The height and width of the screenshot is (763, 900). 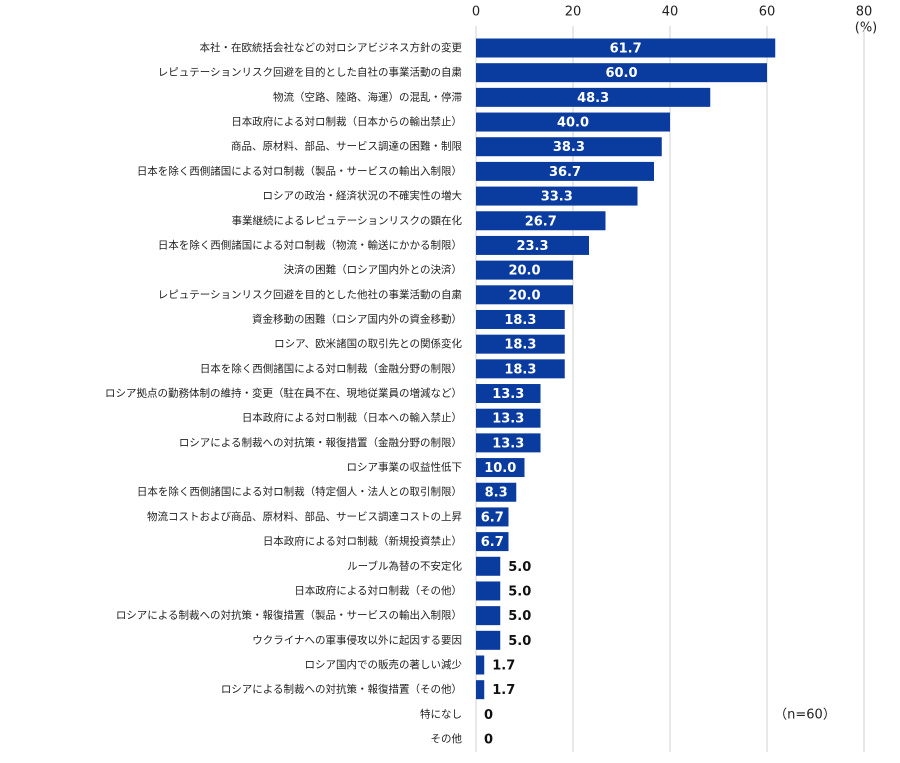 I want to click on y-tick-label: その他, so click(x=447, y=738).